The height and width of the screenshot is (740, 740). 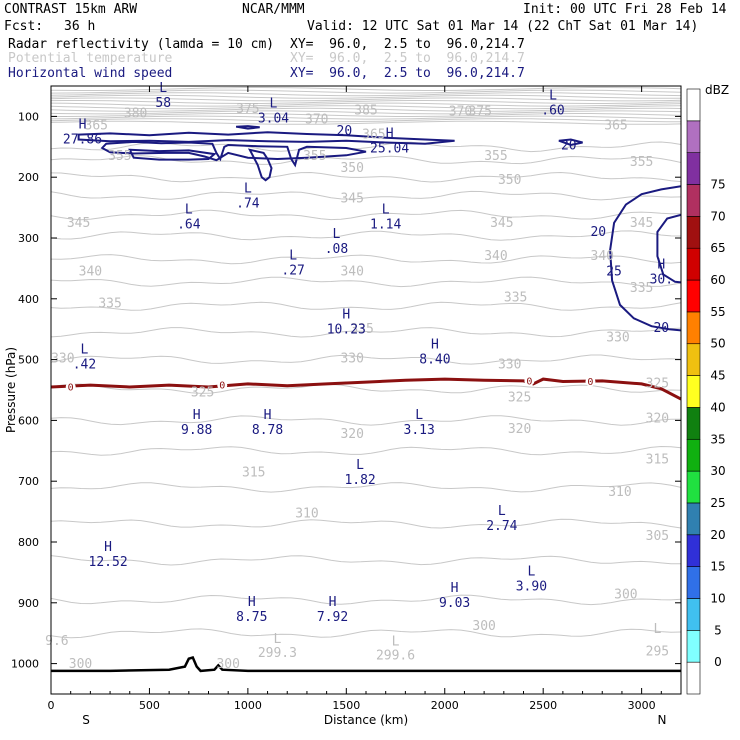 What do you see at coordinates (28, 299) in the screenshot?
I see `y-tick-label: 400` at bounding box center [28, 299].